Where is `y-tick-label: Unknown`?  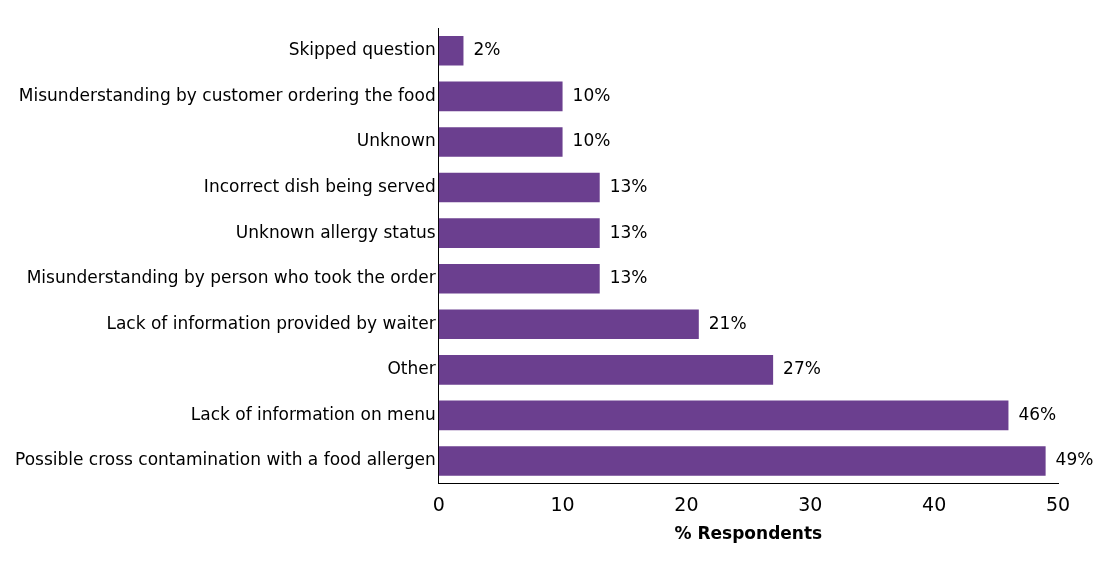
y-tick-label: Unknown is located at coordinates (396, 140).